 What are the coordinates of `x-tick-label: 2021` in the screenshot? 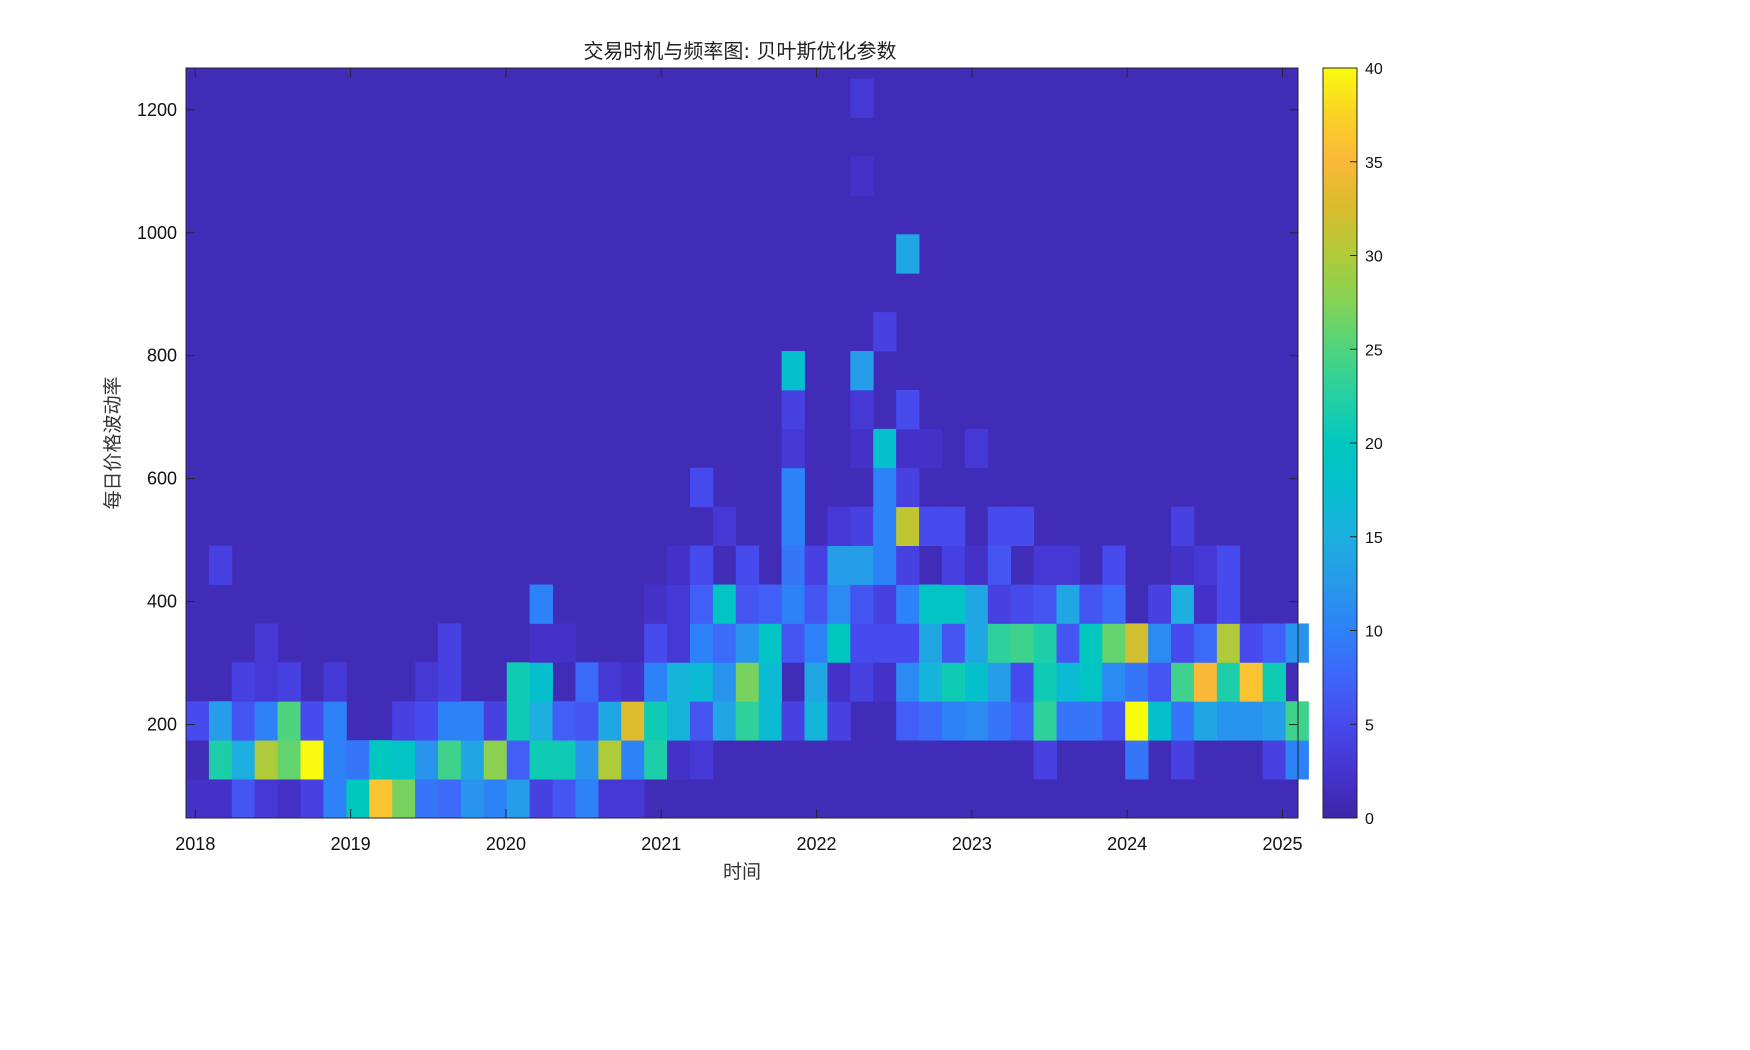 It's located at (661, 844).